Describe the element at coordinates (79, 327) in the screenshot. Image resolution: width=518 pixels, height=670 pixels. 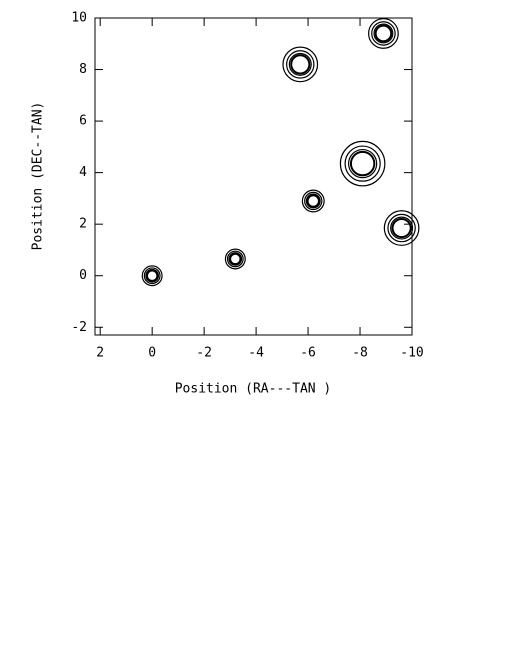
I see `y-tick-label: -2` at that location.